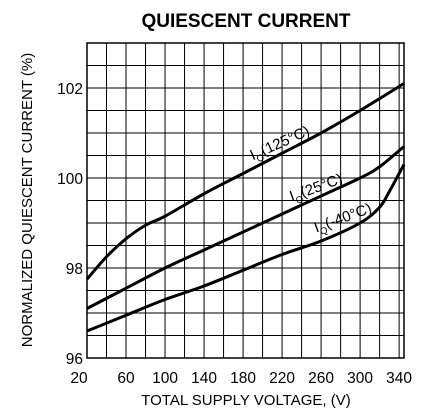 This screenshot has width=424, height=418. I want to click on y-axis-label: NORMALIZED QUIESCENT CURRENT (%), so click(27, 200).